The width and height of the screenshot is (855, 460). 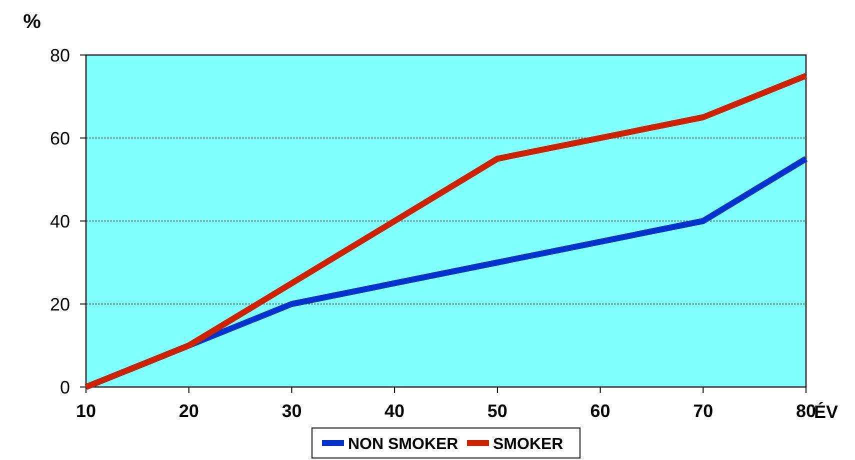 I want to click on x-tick-label: 20, so click(x=188, y=411).